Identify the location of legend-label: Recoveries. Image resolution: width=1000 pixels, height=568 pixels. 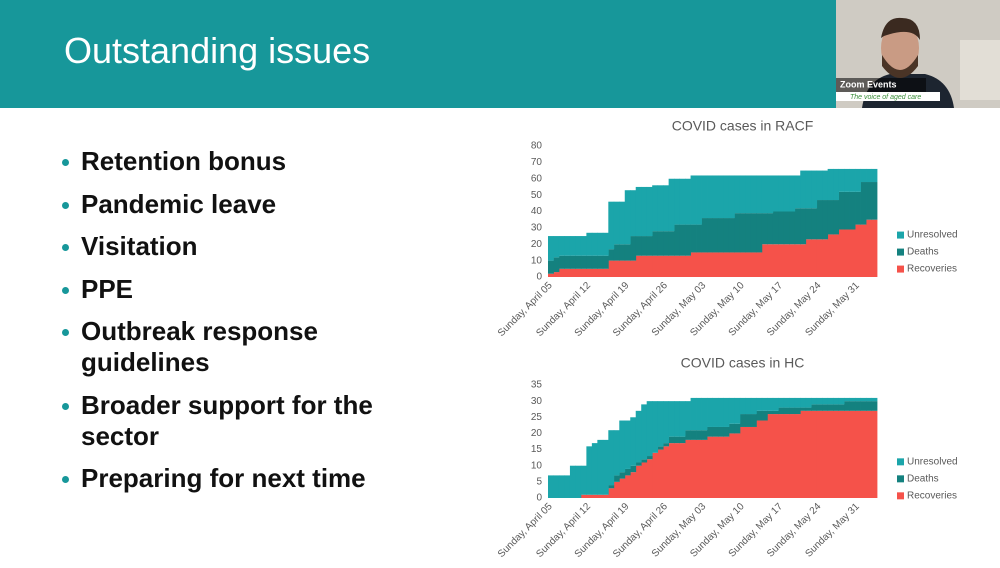
(932, 495).